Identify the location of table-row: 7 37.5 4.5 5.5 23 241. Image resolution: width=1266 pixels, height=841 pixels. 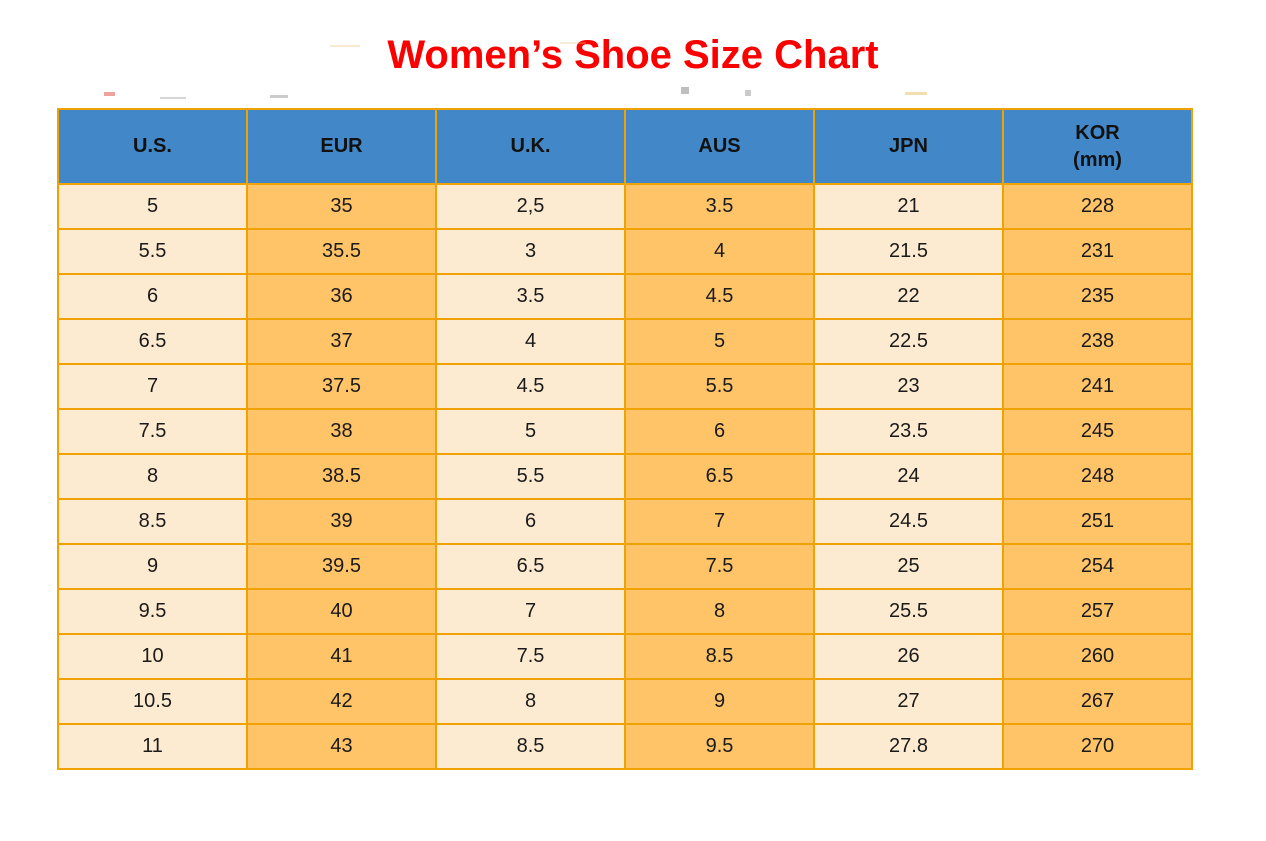
(625, 386).